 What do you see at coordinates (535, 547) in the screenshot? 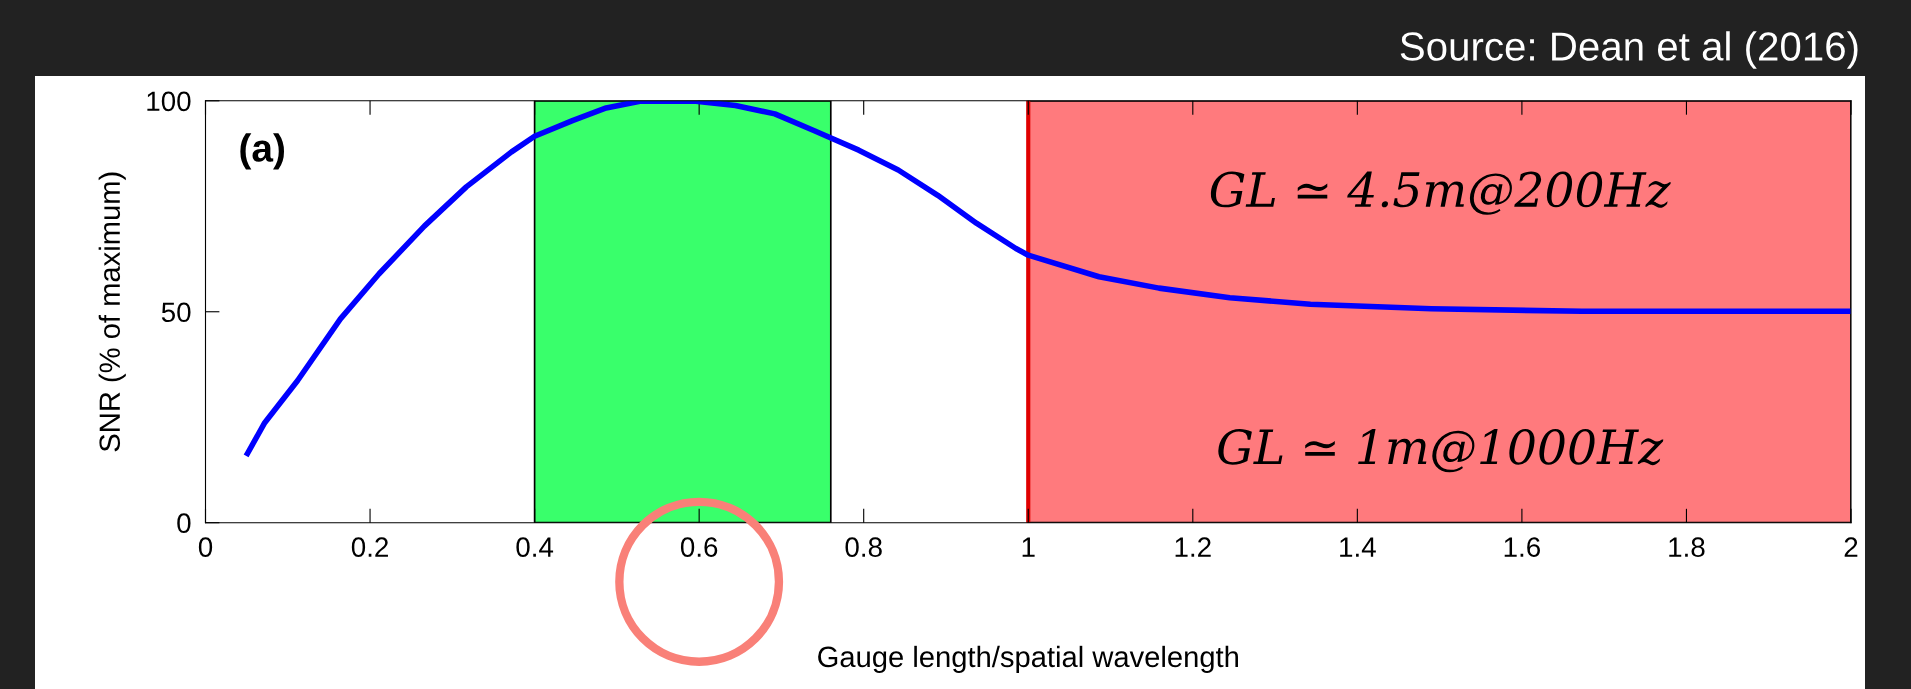
I see `x-tick-label: 0.4` at bounding box center [535, 547].